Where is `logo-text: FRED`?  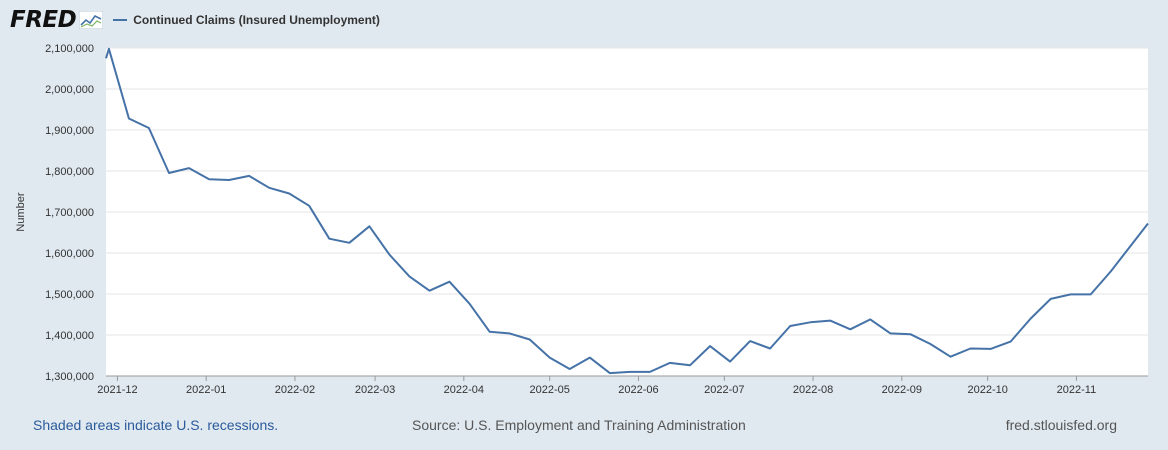 logo-text: FRED is located at coordinates (43, 20).